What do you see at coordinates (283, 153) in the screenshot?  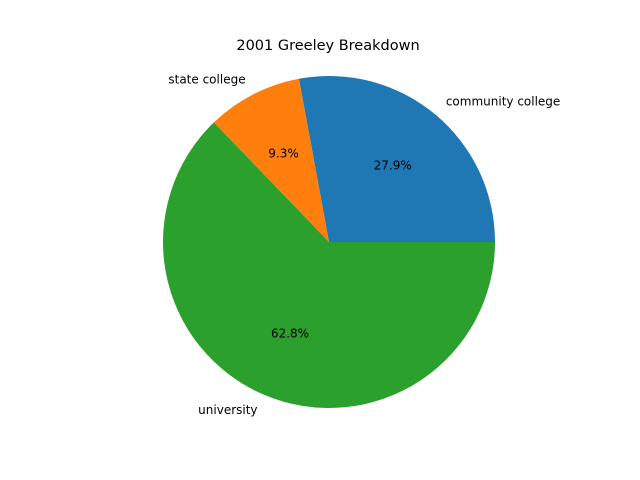 I see `slice-pct-state-college: 9.3%` at bounding box center [283, 153].